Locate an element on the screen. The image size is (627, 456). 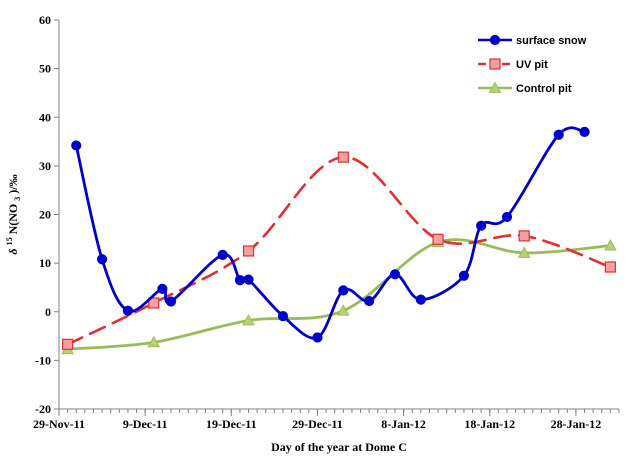
y-axis-title-end: )/‰ is located at coordinates (13, 183).